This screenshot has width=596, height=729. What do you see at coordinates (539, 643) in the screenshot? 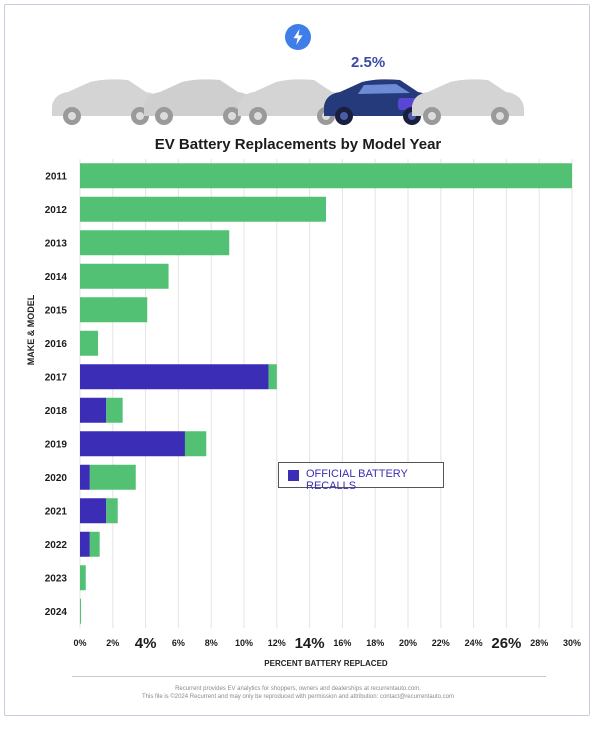
I see `x-tick-label: 28%` at bounding box center [539, 643].